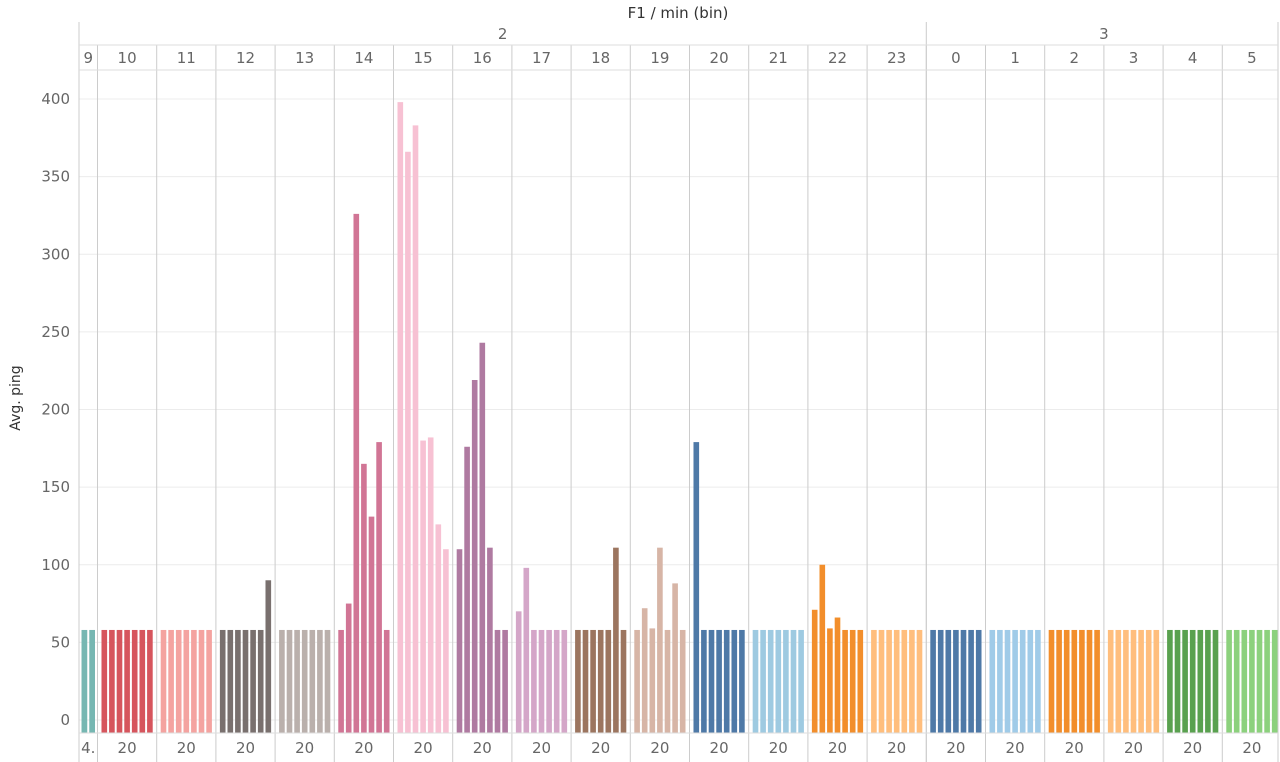 This screenshot has height=762, width=1280. I want to click on chart-title: F1 / min (bin), so click(678, 13).